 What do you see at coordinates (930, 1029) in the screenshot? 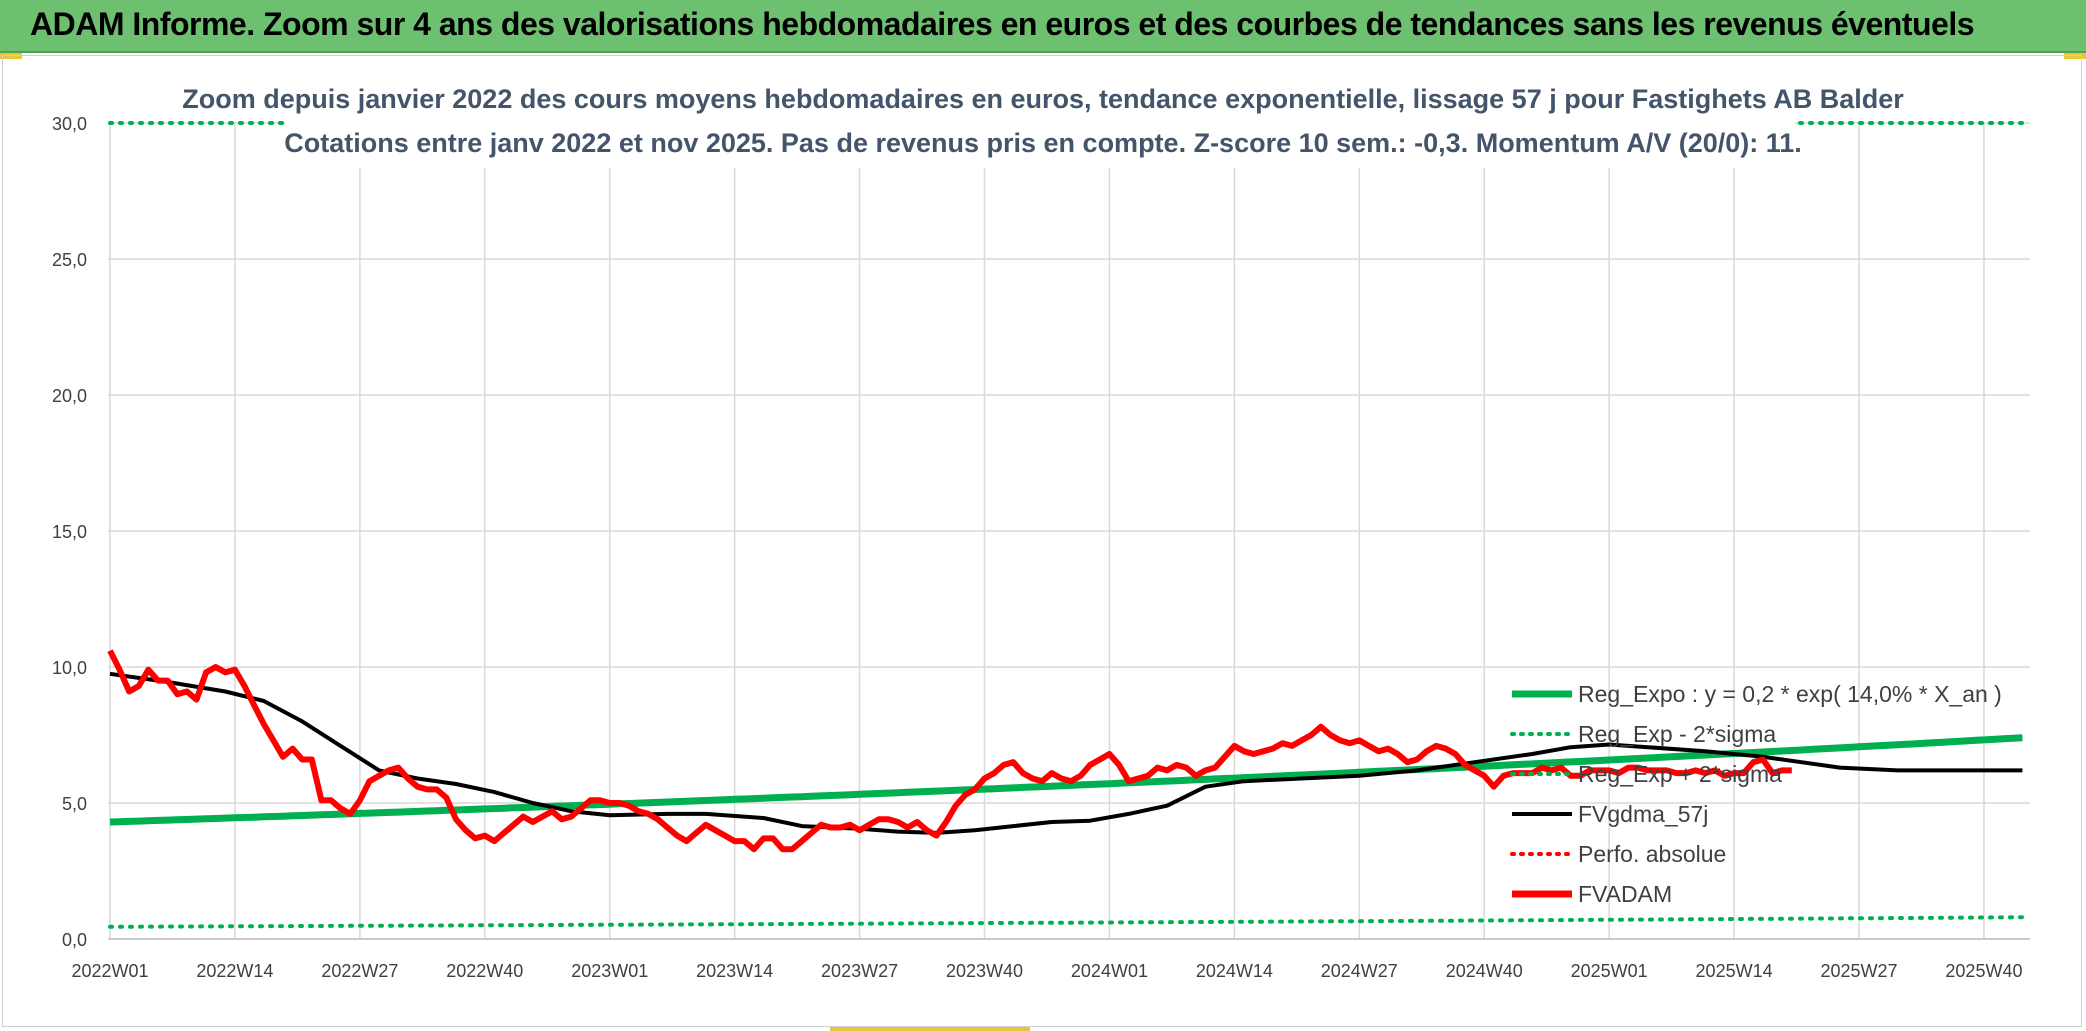
I see `bottom-accent` at bounding box center [930, 1029].